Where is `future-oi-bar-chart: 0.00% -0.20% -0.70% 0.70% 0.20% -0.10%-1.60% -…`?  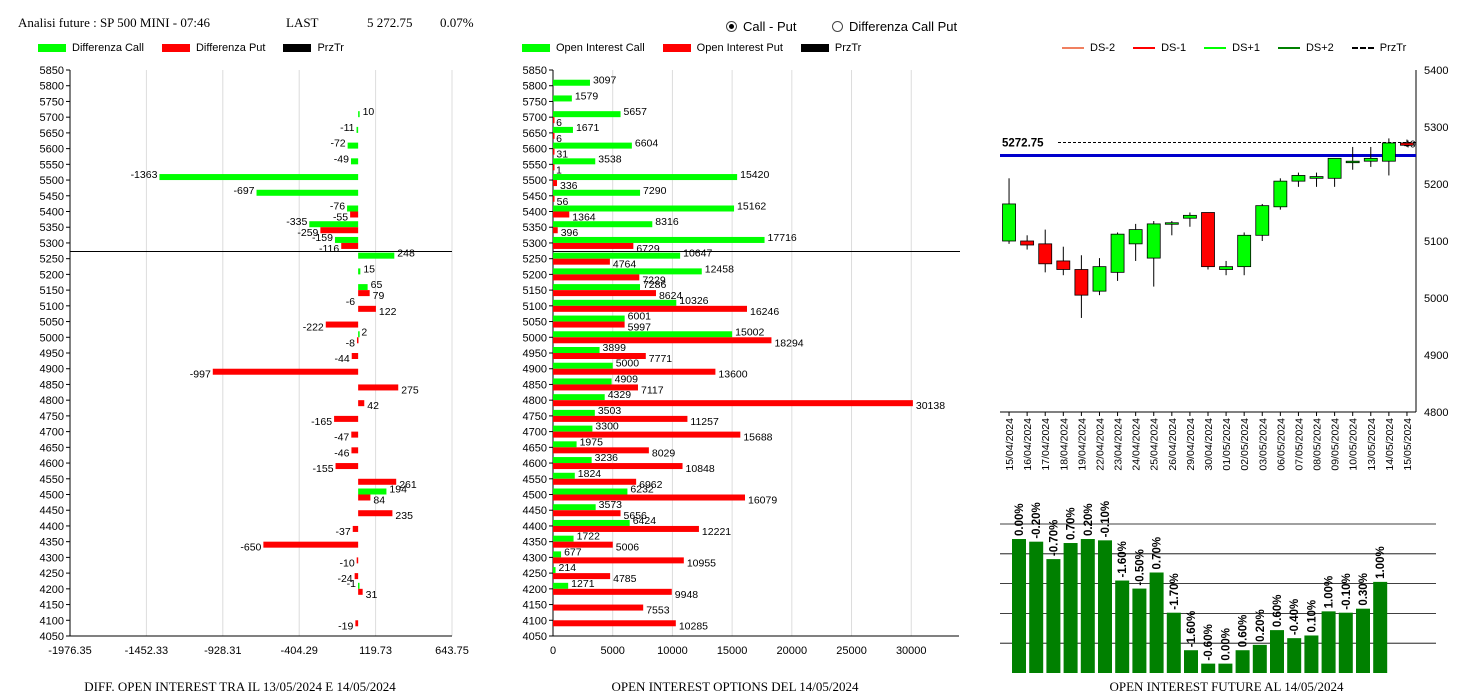 future-oi-bar-chart: 0.00% -0.20% -0.70% 0.70% 0.20% -0.10%-1.60% -… is located at coordinates (1218, 587).